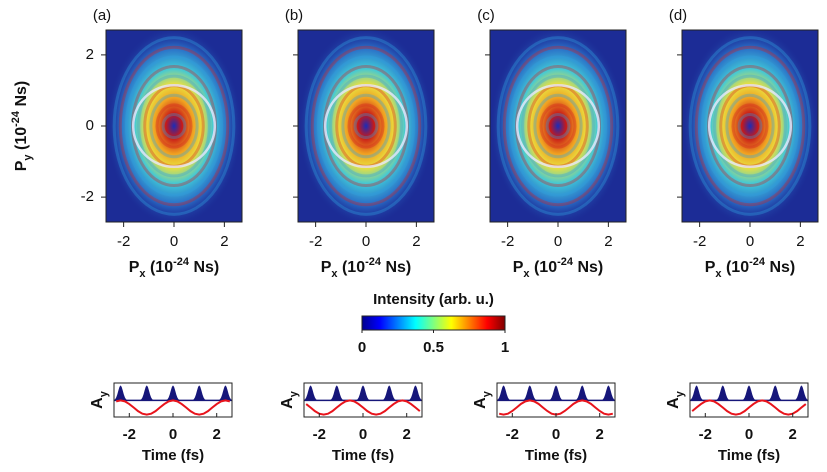 The width and height of the screenshot is (827, 472). Describe the element at coordinates (90, 54) in the screenshot. I see `y-tick-label: 2` at that location.